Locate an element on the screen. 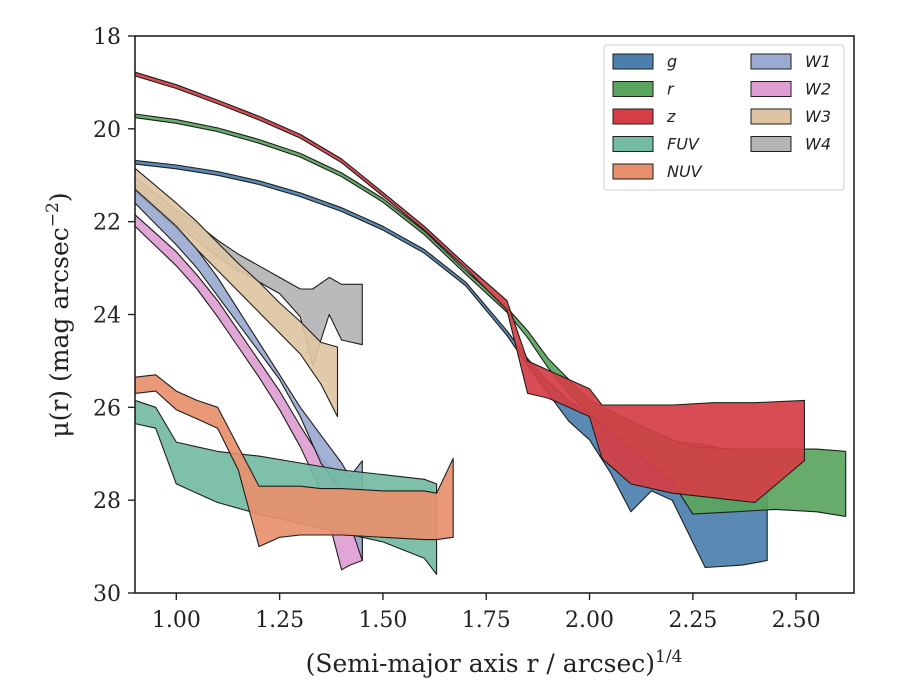 The width and height of the screenshot is (900, 700). legend-label-w1: W1 is located at coordinates (818, 61).